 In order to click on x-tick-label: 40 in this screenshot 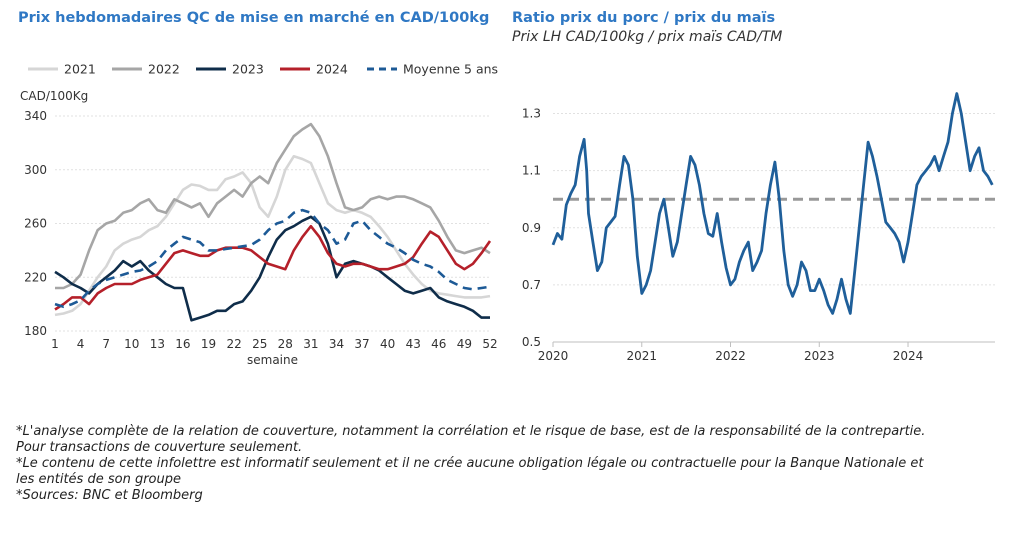, I will do `click(387, 344)`.